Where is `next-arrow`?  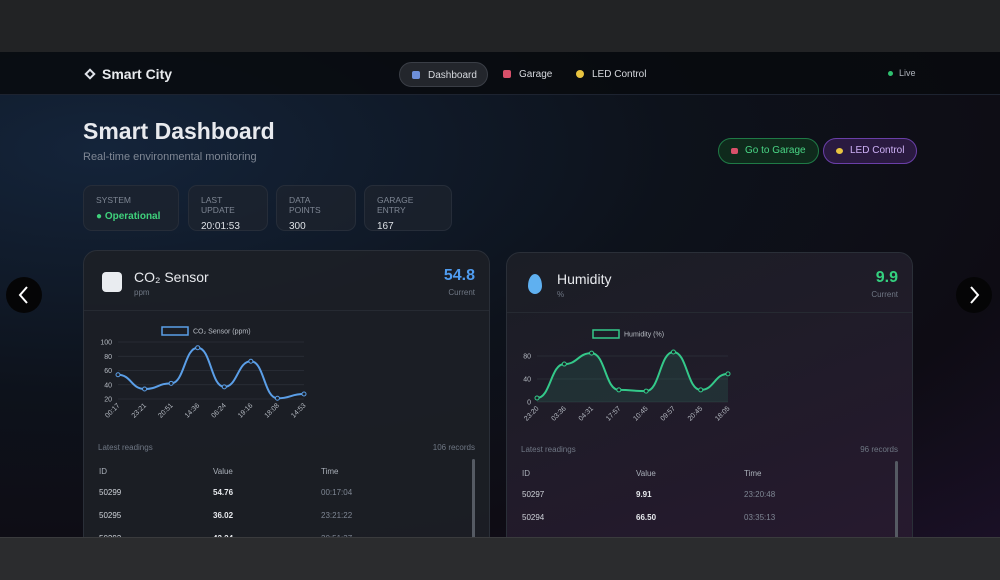
next-arrow is located at coordinates (974, 295).